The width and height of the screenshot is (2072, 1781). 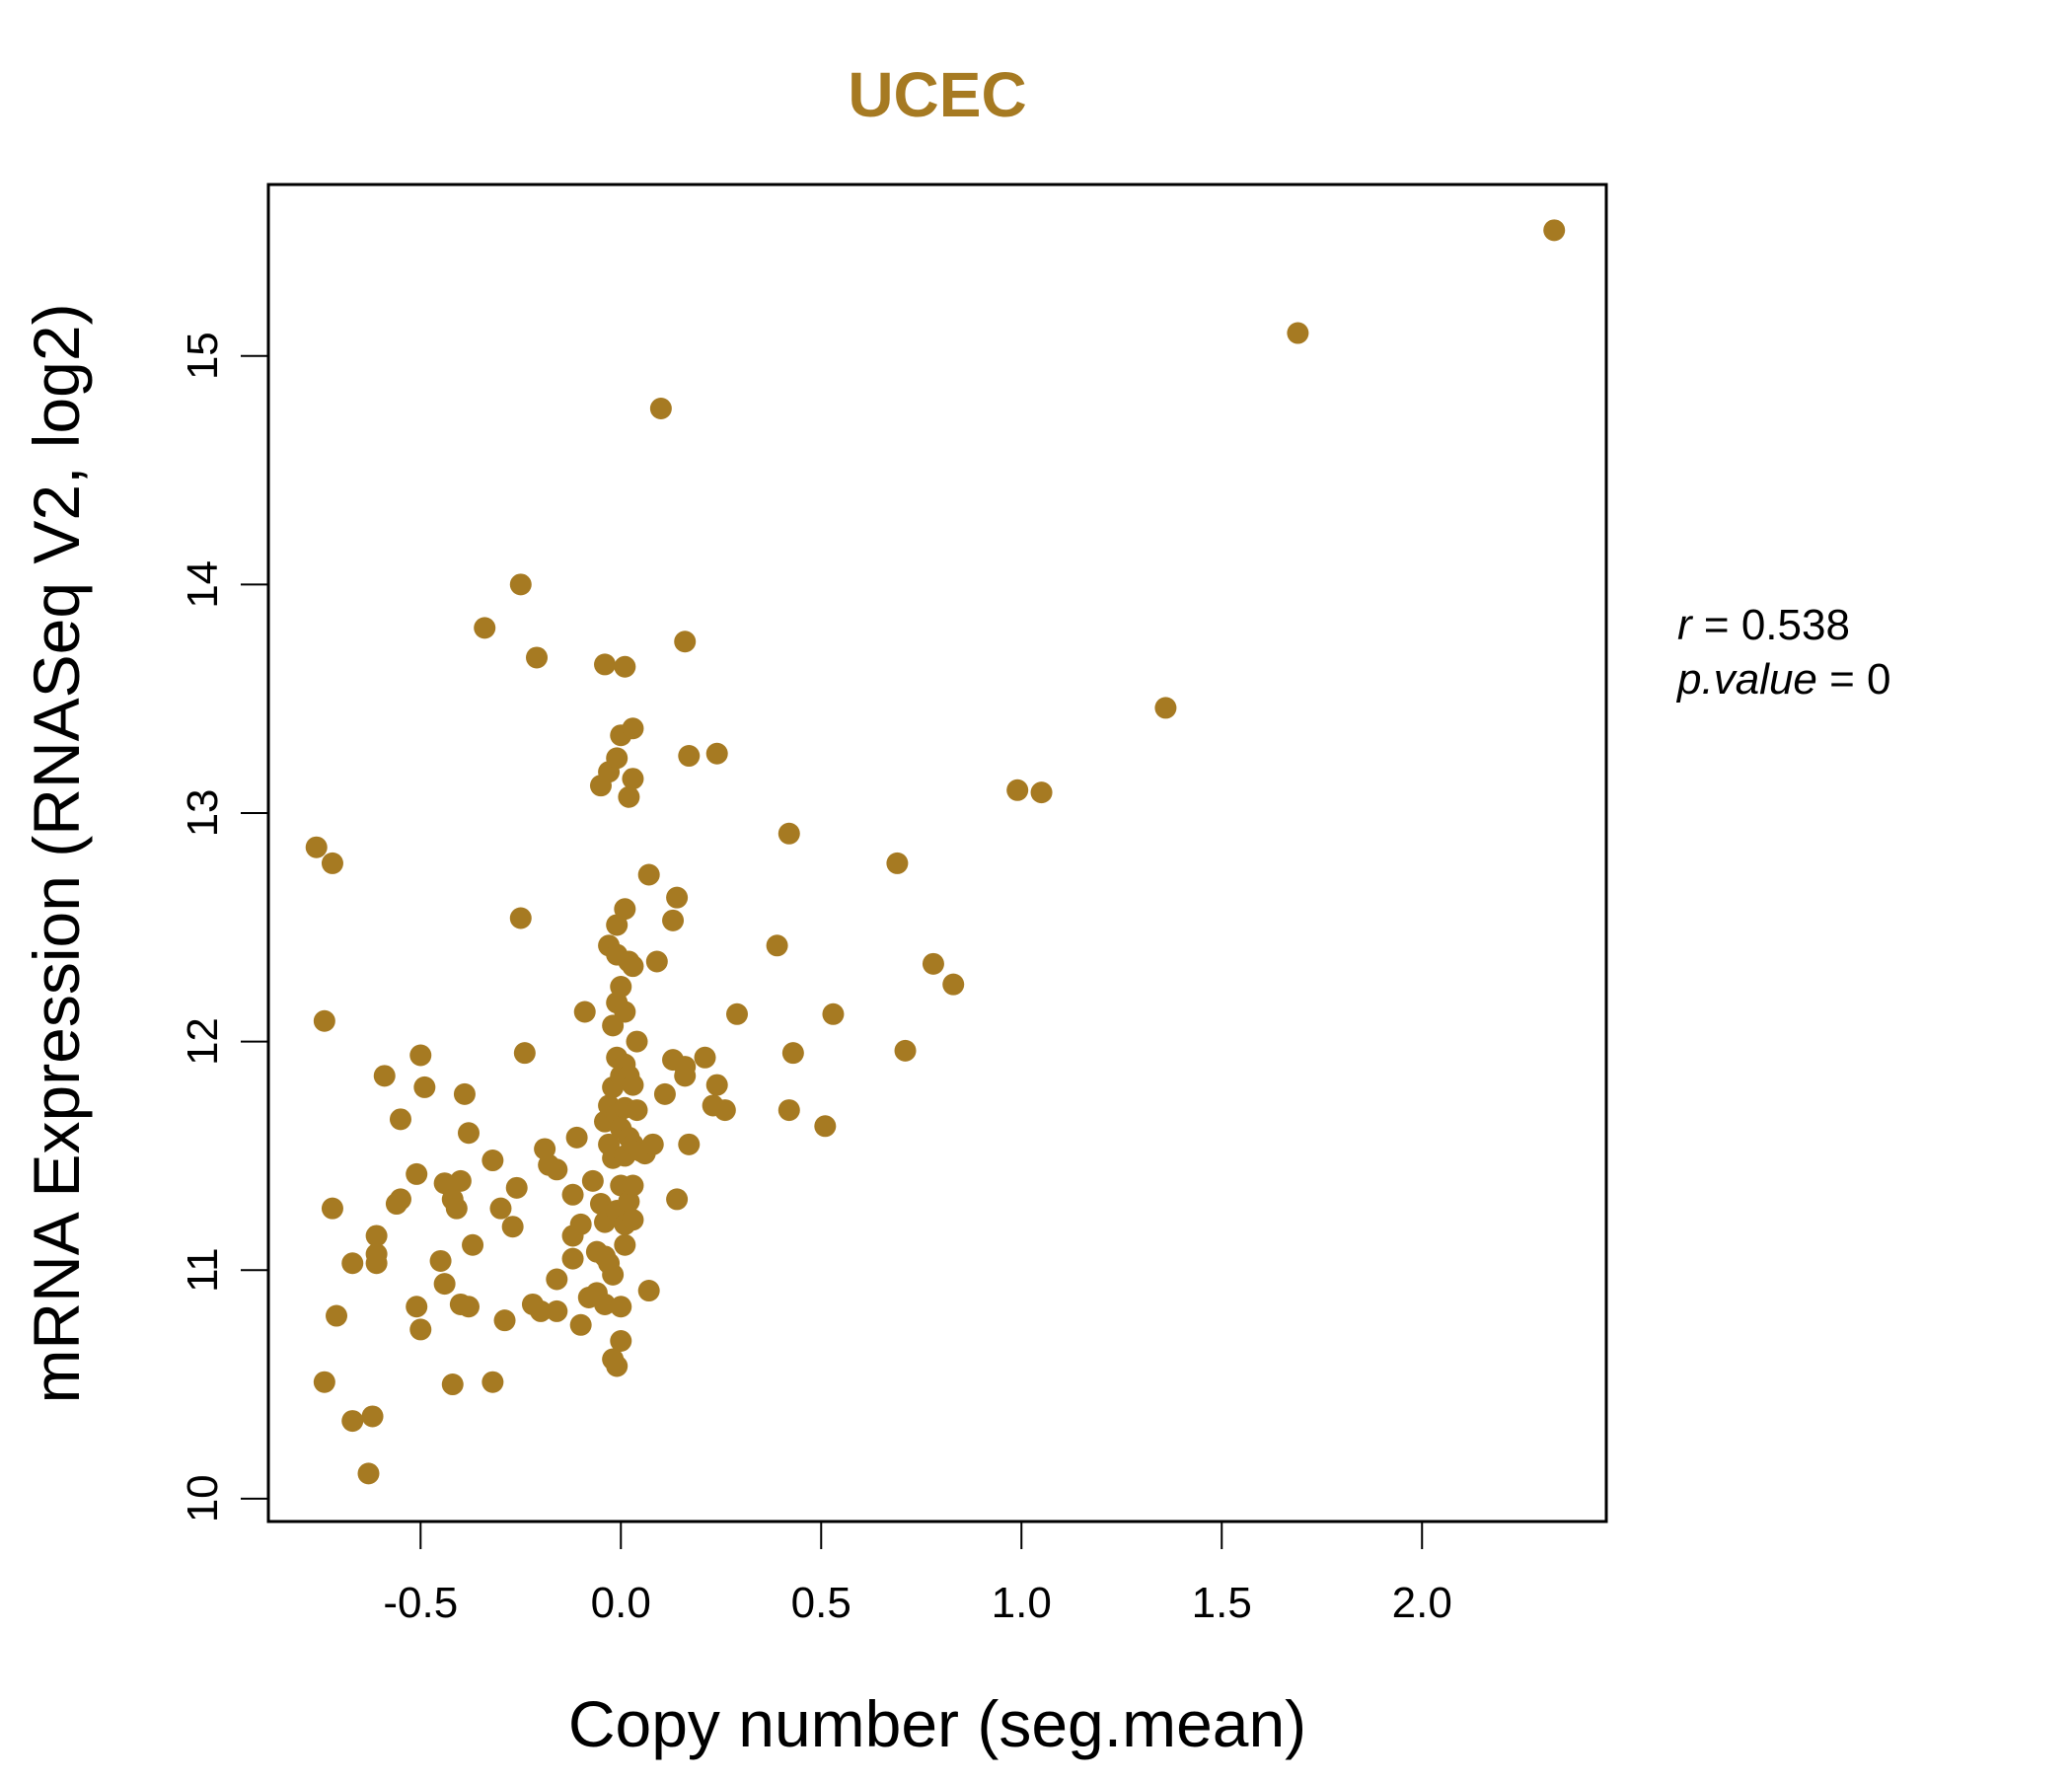 I want to click on p-value: 0, so click(x=1879, y=679).